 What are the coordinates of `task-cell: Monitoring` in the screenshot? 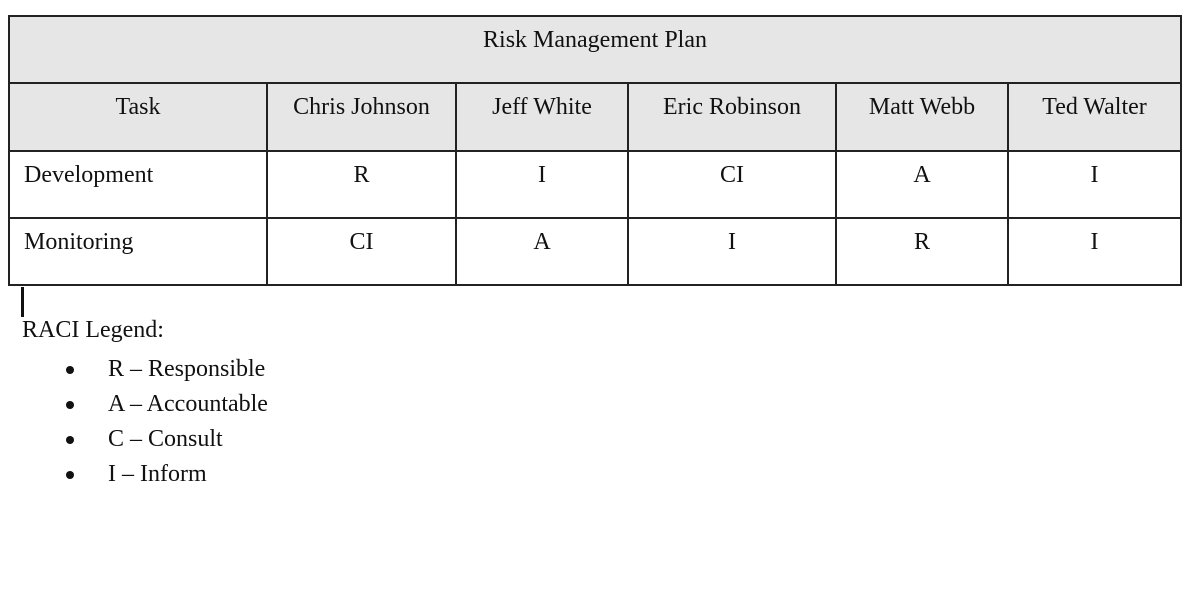 It's located at (138, 251).